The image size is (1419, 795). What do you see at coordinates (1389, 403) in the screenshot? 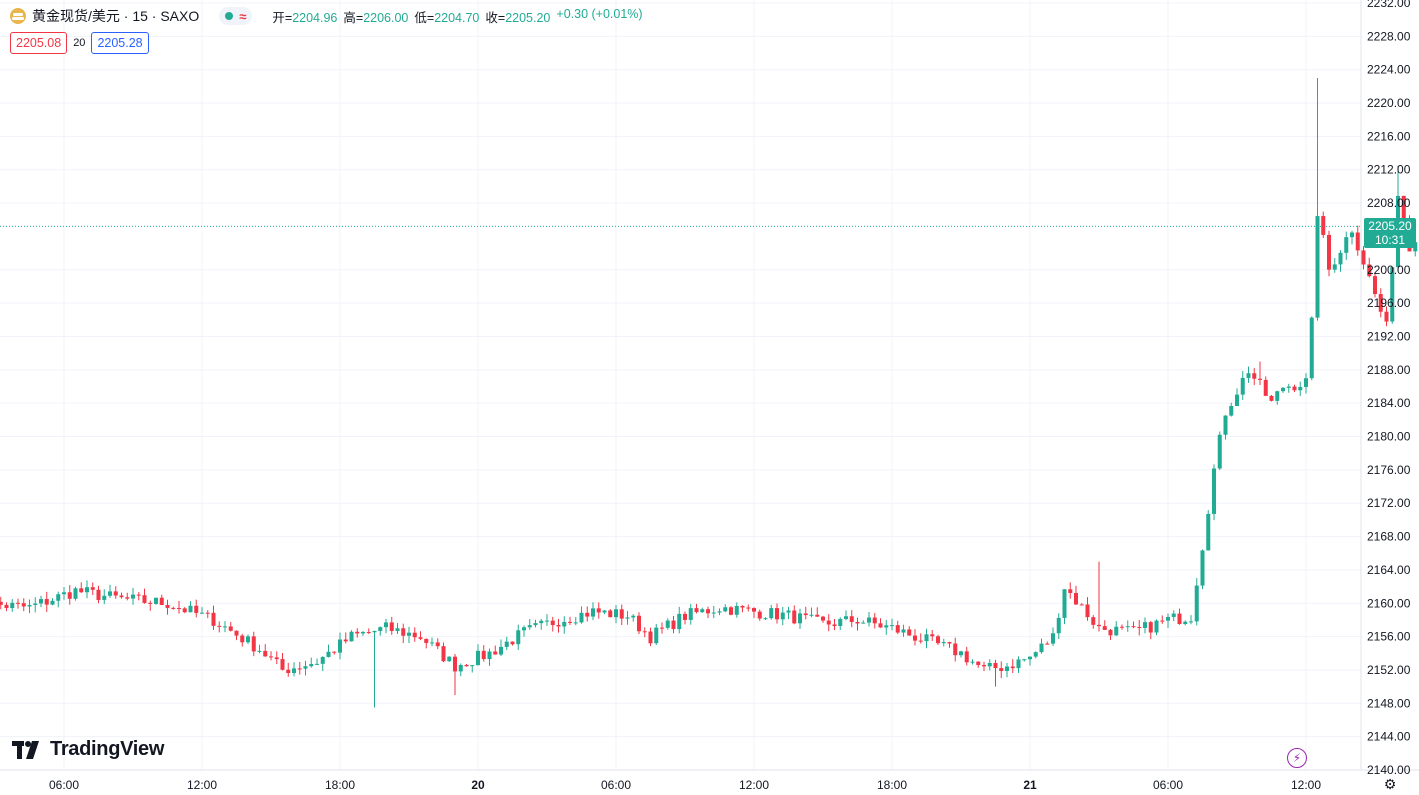
I see `y-tick-label: 2184.00` at bounding box center [1389, 403].